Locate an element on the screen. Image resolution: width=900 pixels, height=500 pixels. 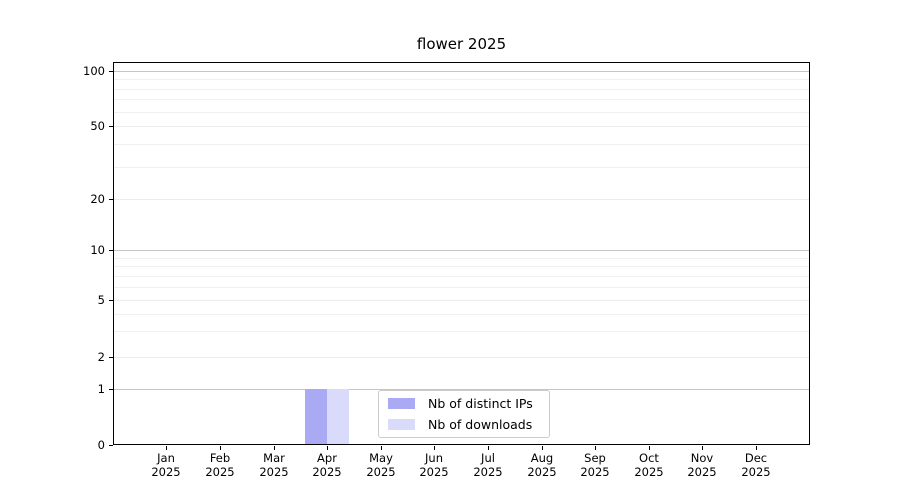
x-tick-label-may: May 2025 is located at coordinates (381, 465).